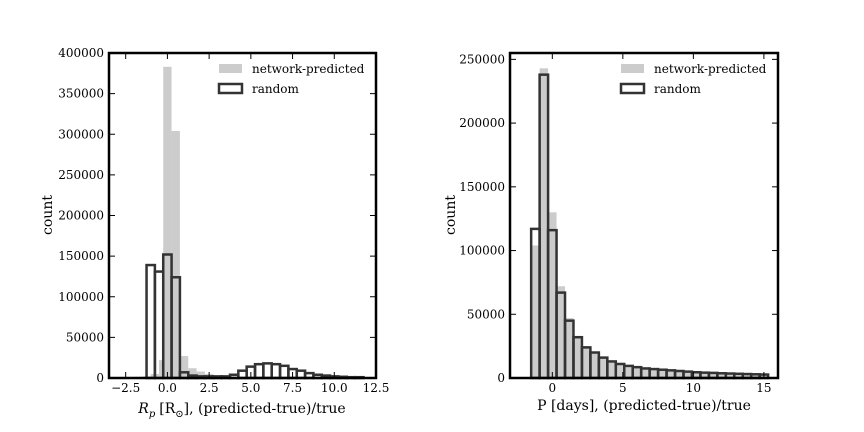  I want to click on xtick-label-6: 12.5, so click(376, 388).